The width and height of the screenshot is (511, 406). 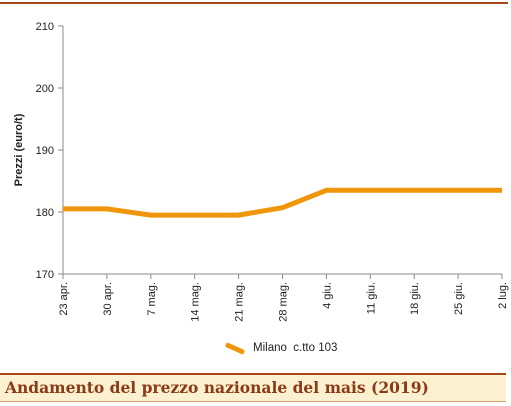 I want to click on legend: Milano c.tto 103, so click(x=281, y=348).